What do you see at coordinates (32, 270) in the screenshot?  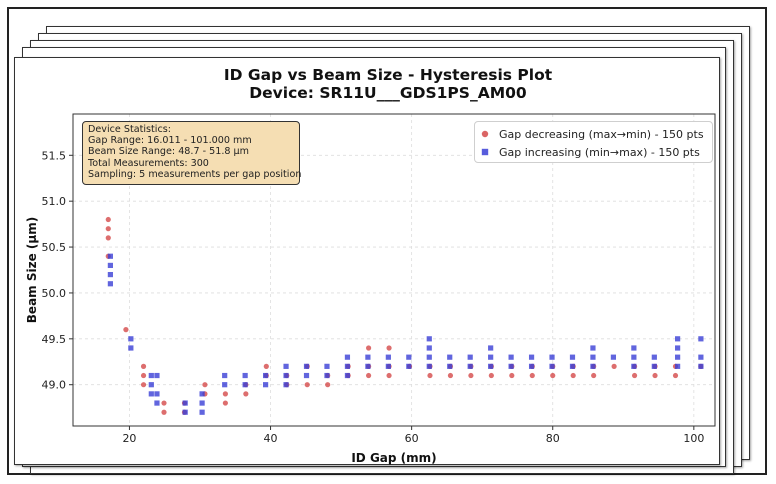 I see `y-axis-label: Beam Size (μm)` at bounding box center [32, 270].